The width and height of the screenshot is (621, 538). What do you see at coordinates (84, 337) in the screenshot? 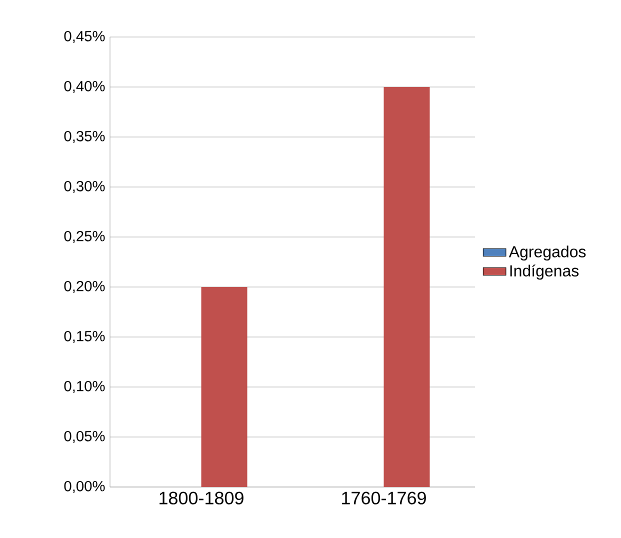
I see `y-tick-label: 0,15%` at bounding box center [84, 337].